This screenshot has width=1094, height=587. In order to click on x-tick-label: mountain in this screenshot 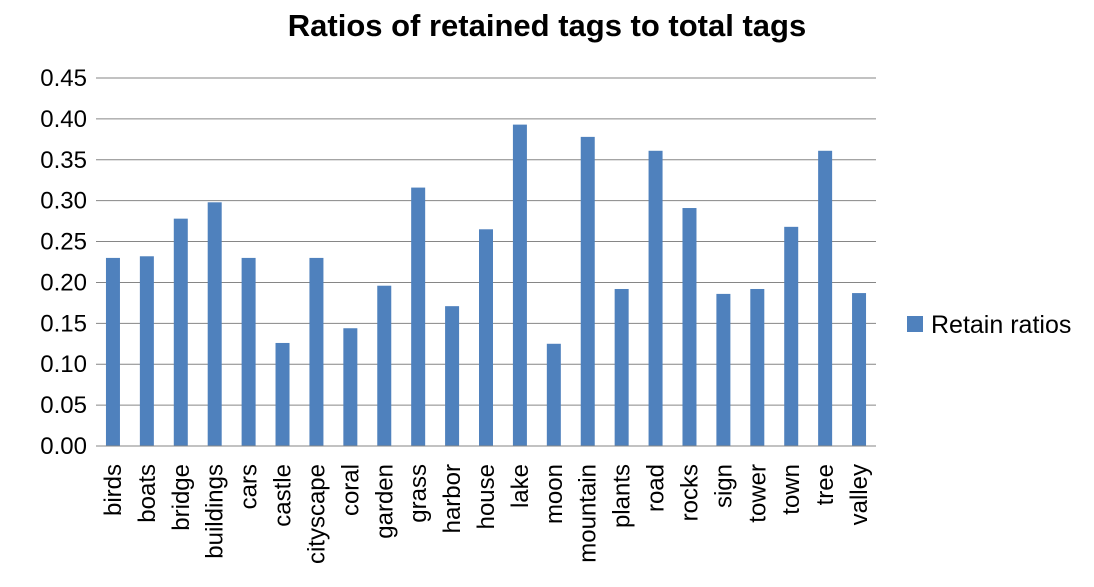, I will do `click(588, 513)`.